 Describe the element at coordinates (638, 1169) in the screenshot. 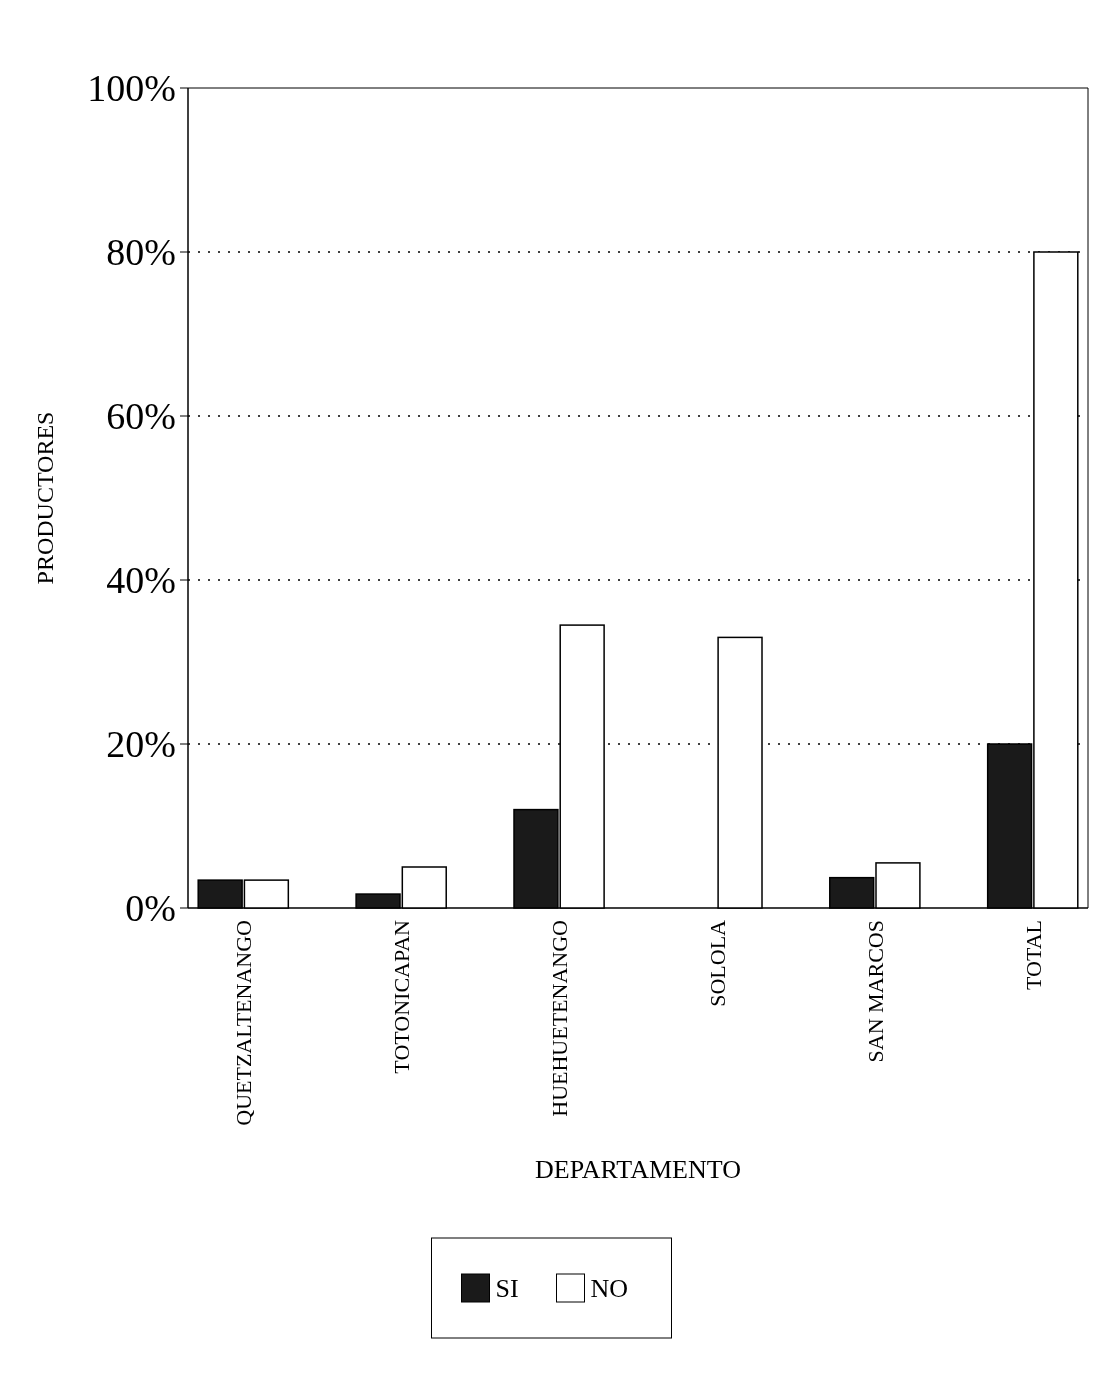

I see `x-axis-title: DEPARTAMENTO` at that location.